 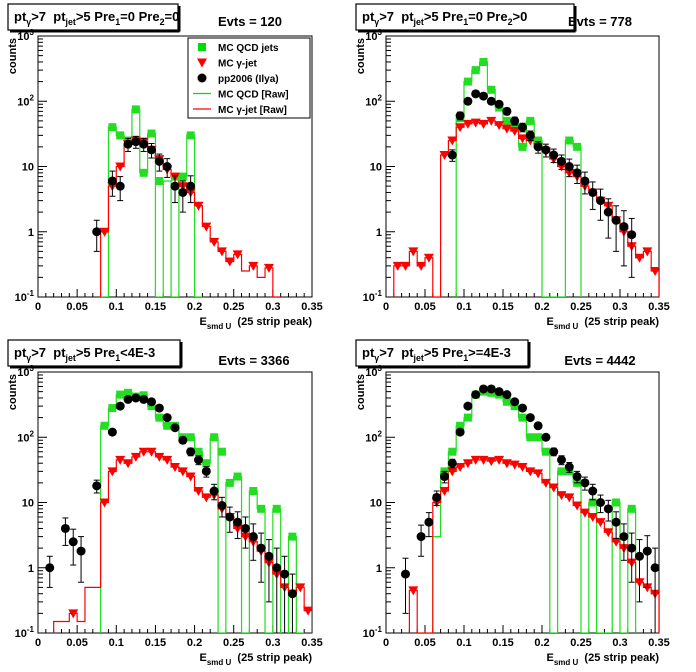 I want to click on y-tick-label: 10, so click(x=376, y=504).